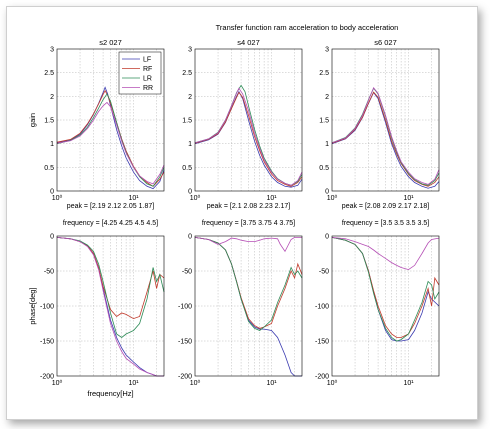  I want to click on panel-3-ytick-label: 2, so click(327, 97).